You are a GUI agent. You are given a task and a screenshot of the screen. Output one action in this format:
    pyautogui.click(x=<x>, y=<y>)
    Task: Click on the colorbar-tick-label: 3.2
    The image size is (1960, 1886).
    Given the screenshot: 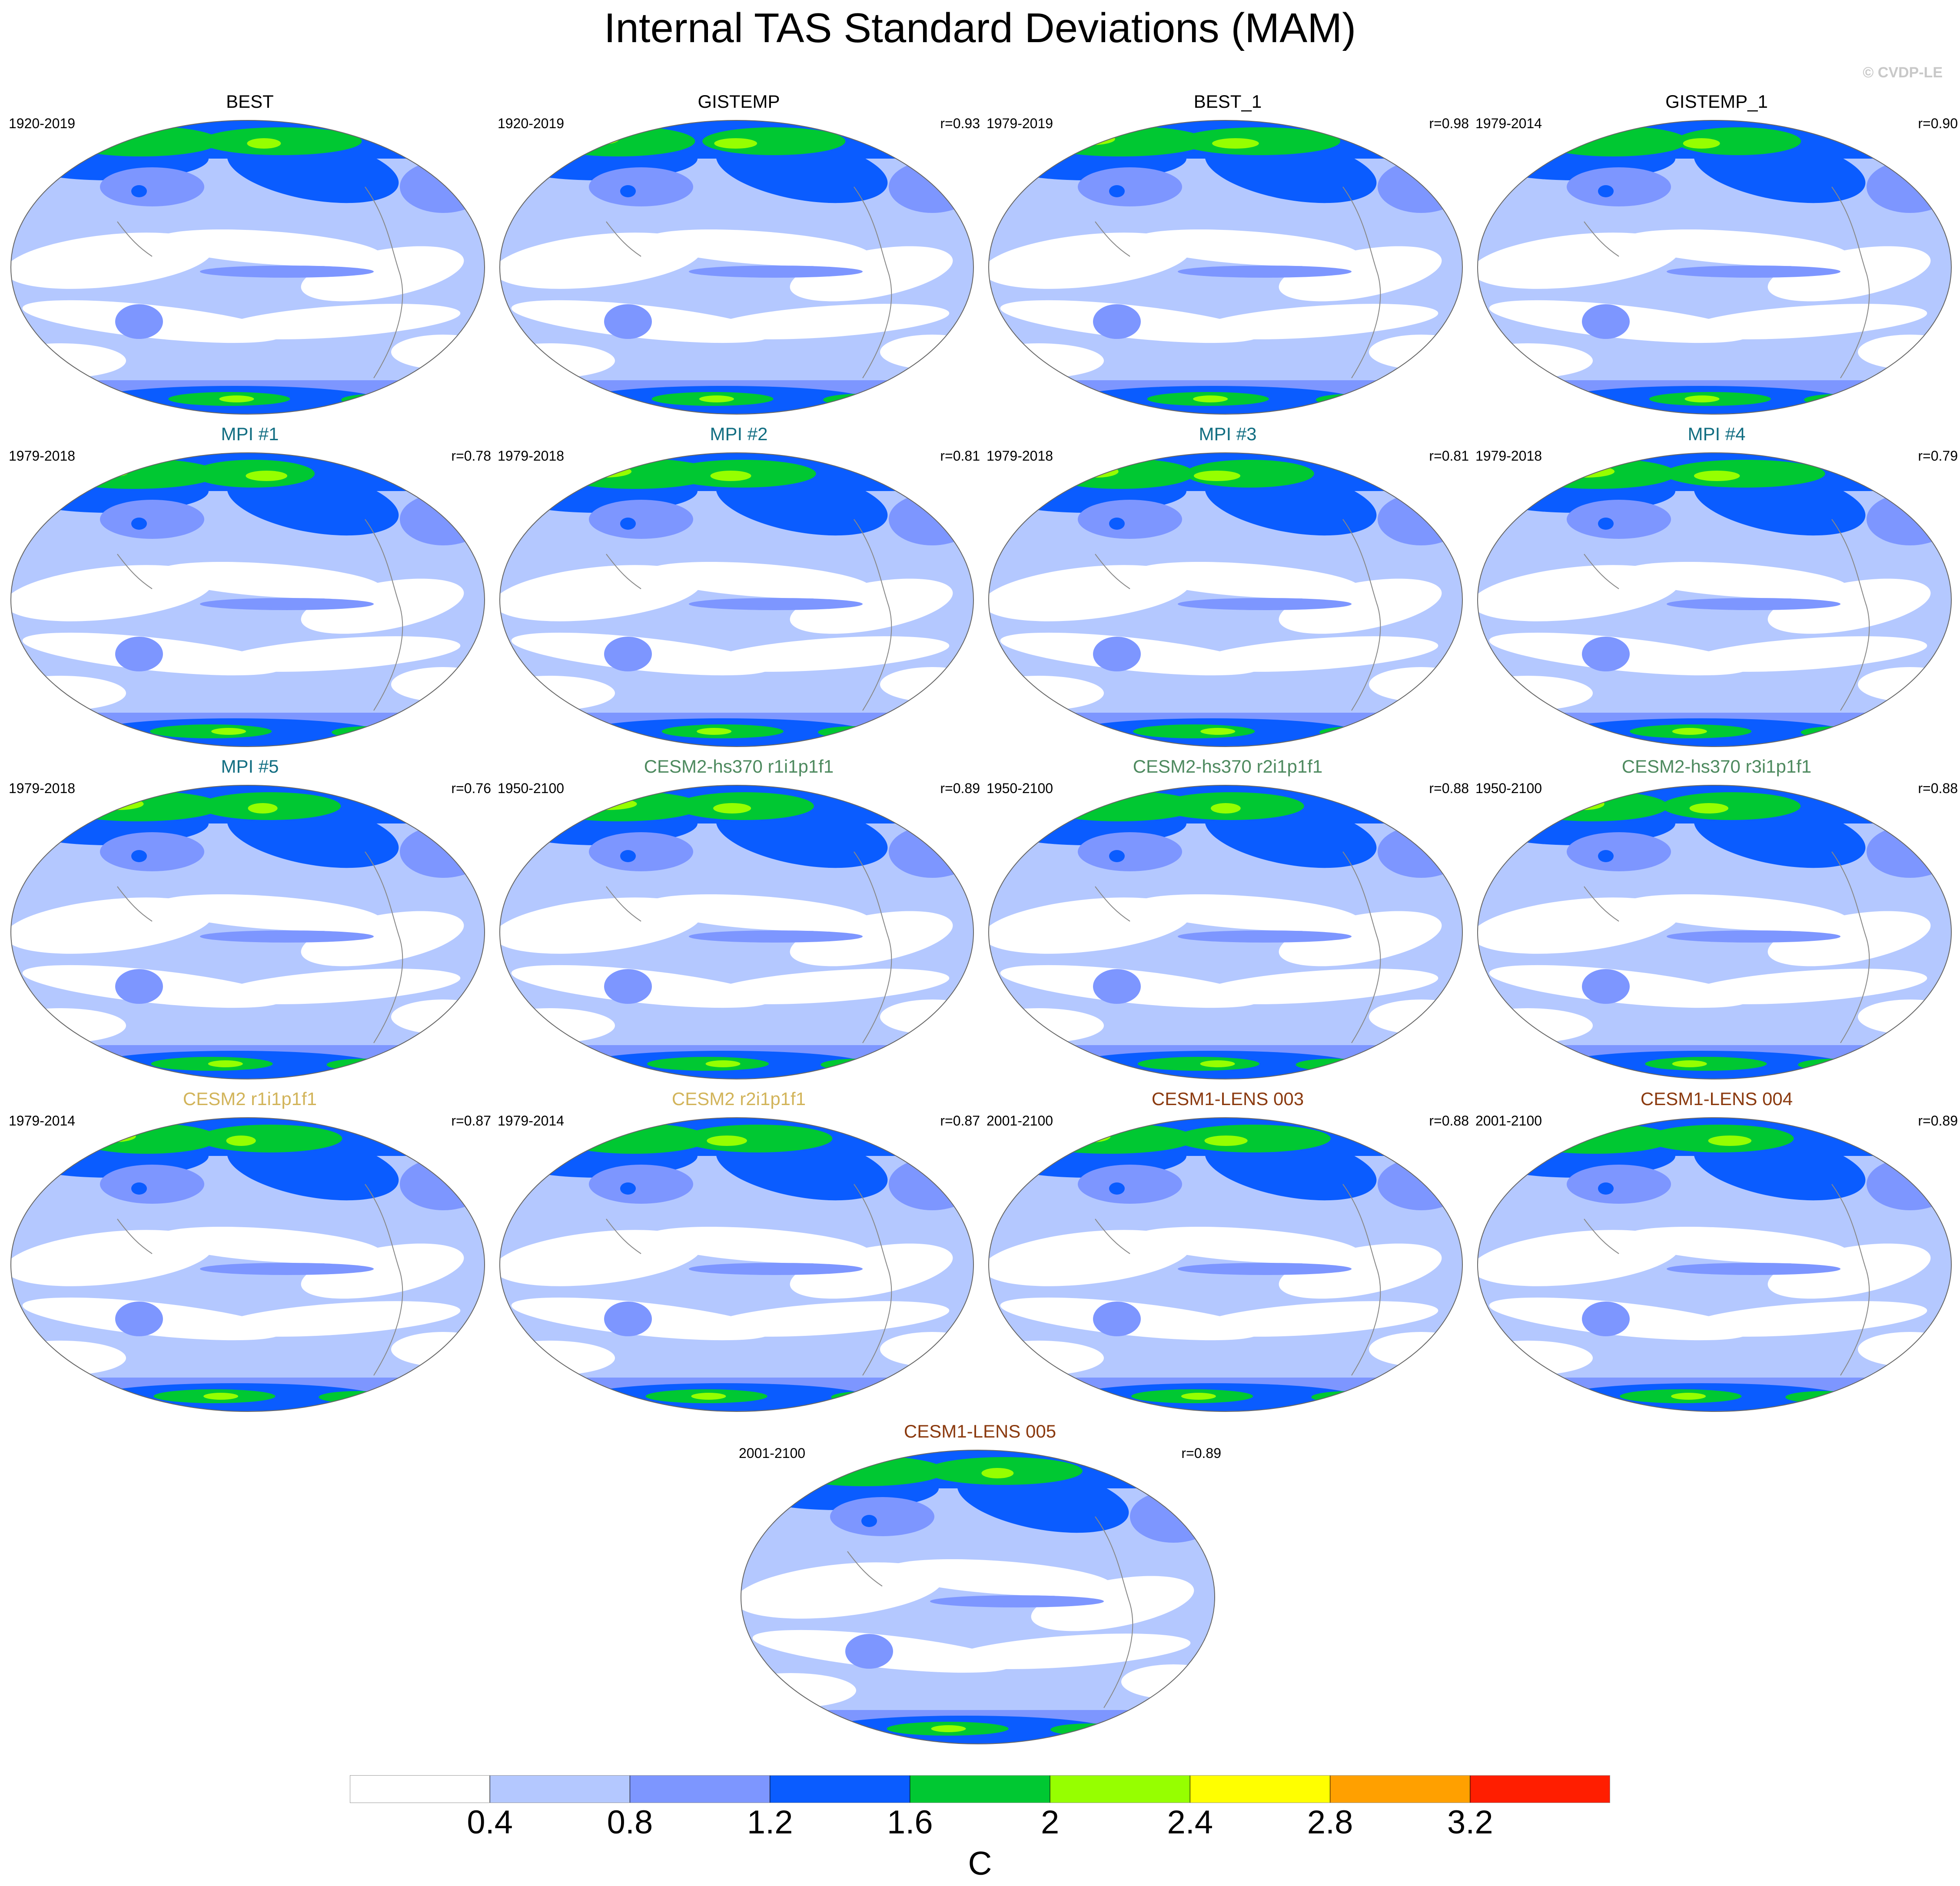 What is the action you would take?
    pyautogui.click(x=1470, y=1822)
    